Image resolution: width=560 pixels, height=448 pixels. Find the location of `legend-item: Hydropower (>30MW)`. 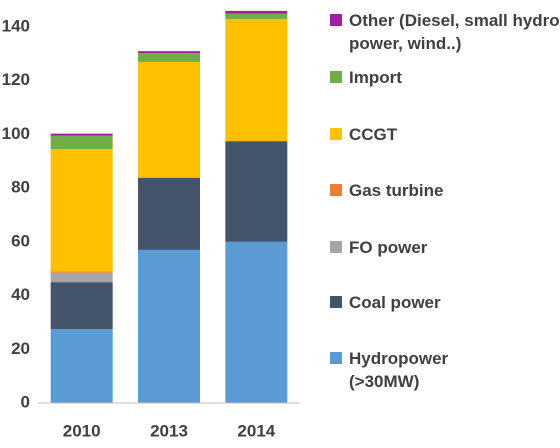

legend-item: Hydropower (>30MW) is located at coordinates (402, 370).